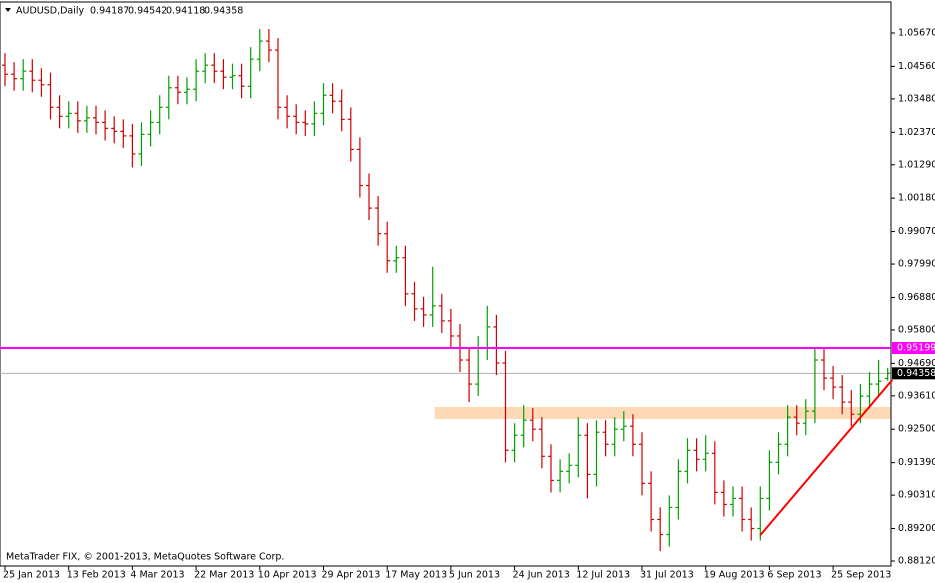 Image resolution: width=935 pixels, height=583 pixels. What do you see at coordinates (916, 528) in the screenshot?
I see `y-tick-label: 0.89200` at bounding box center [916, 528].